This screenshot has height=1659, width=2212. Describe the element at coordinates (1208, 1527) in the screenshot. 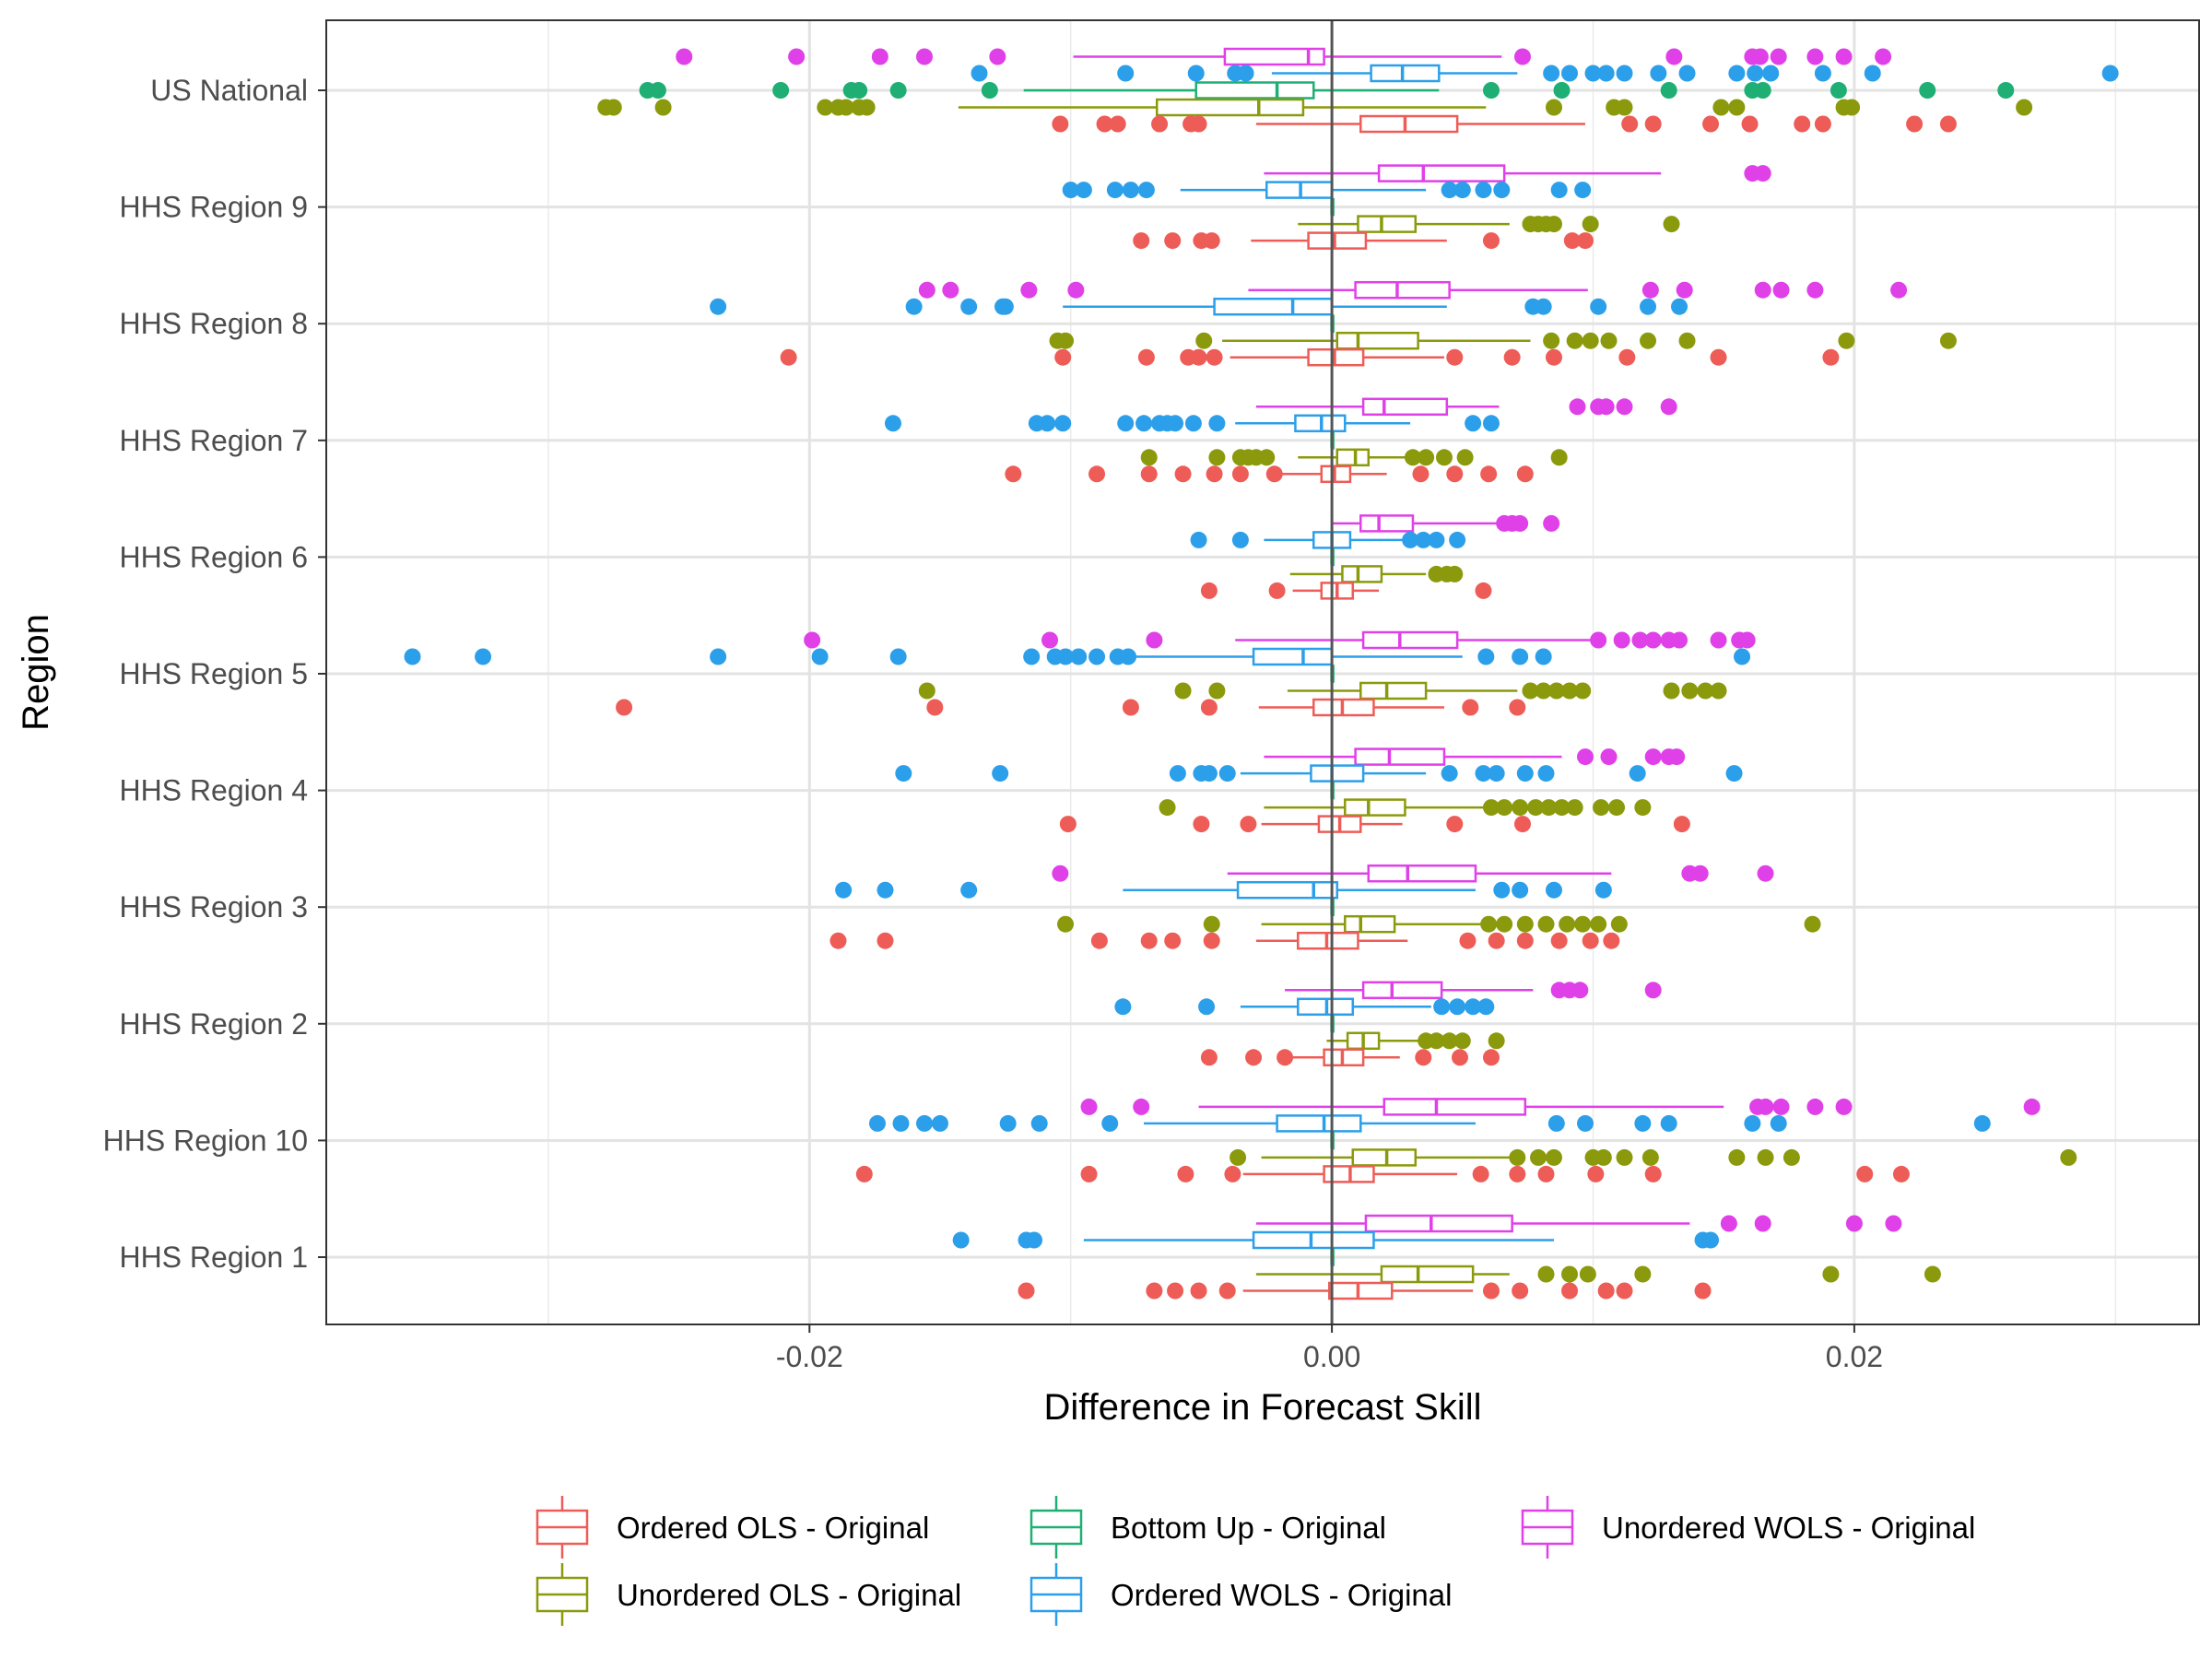

I see `legend-item: Bottom Up - Original` at that location.